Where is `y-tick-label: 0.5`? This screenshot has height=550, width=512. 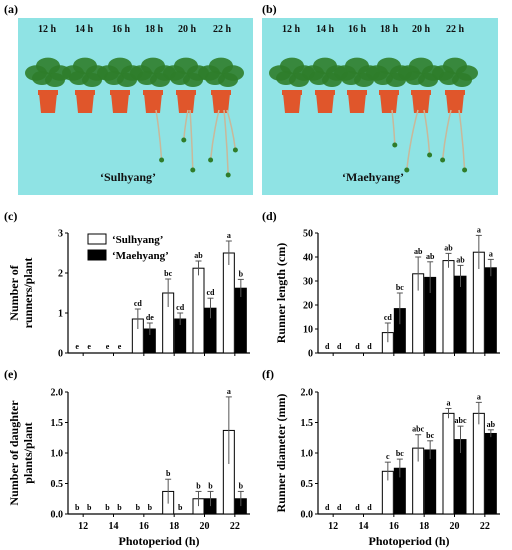
y-tick-label: 0.5 is located at coordinates (307, 484).